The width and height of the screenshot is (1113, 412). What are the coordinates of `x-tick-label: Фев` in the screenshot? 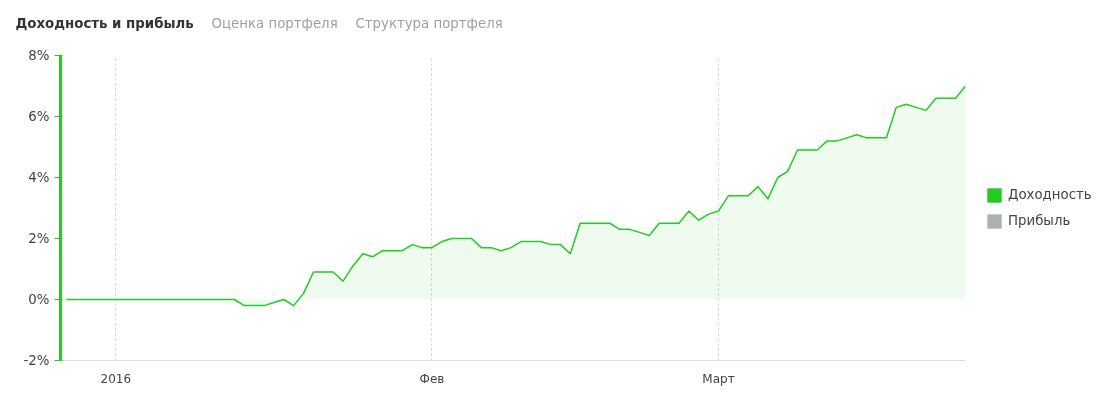 It's located at (432, 378).